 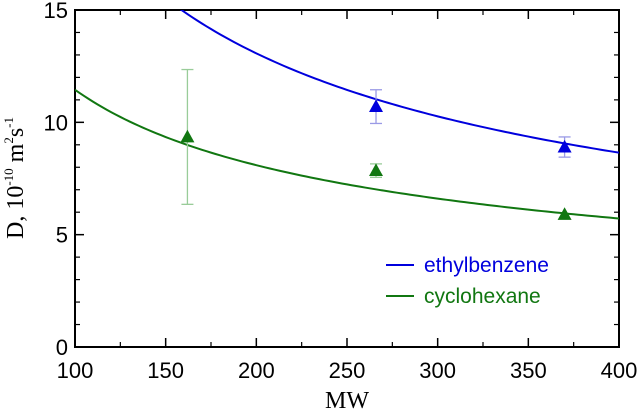 What do you see at coordinates (62, 347) in the screenshot?
I see `y-tick-label-0: 0` at bounding box center [62, 347].